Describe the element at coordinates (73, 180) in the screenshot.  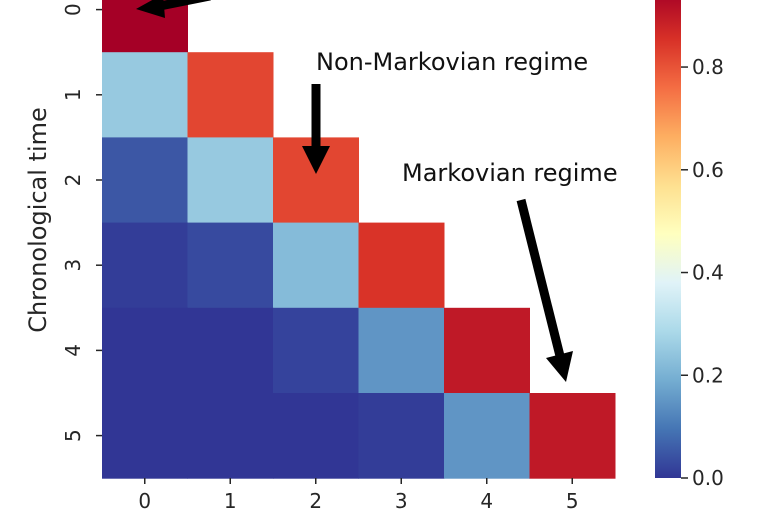
I see `y-tick-label: 2` at that location.